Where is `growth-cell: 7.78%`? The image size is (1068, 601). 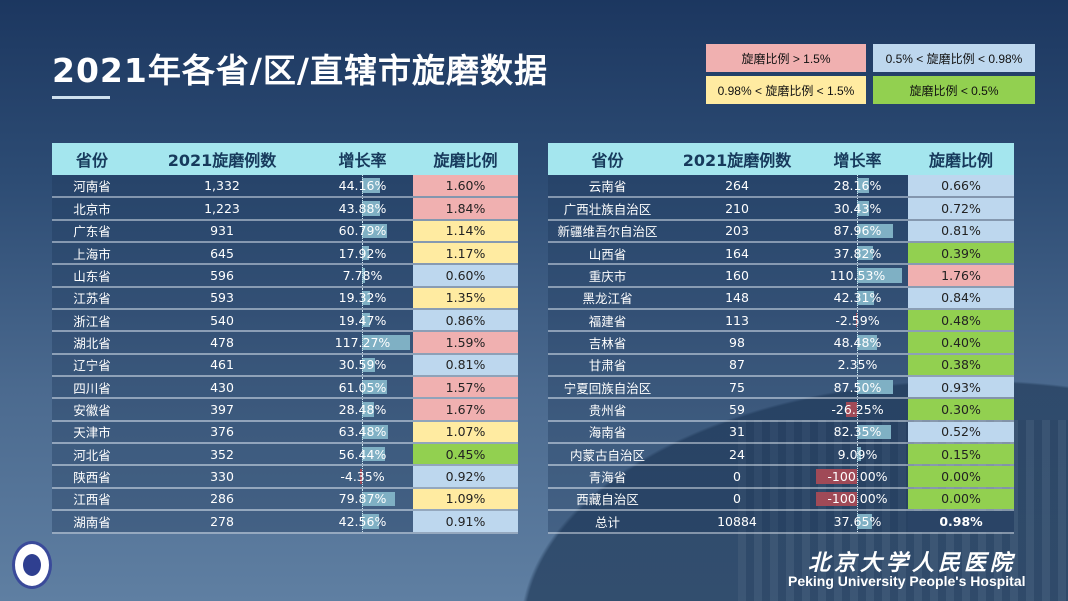
growth-cell: 7.78% is located at coordinates (362, 276).